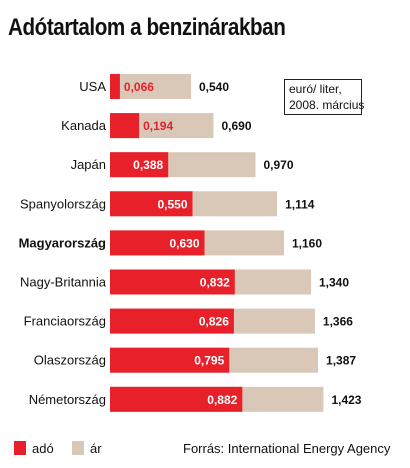 Image resolution: width=410 pixels, height=468 pixels. What do you see at coordinates (139, 87) in the screenshot?
I see `tax-value-label: 0,066` at bounding box center [139, 87].